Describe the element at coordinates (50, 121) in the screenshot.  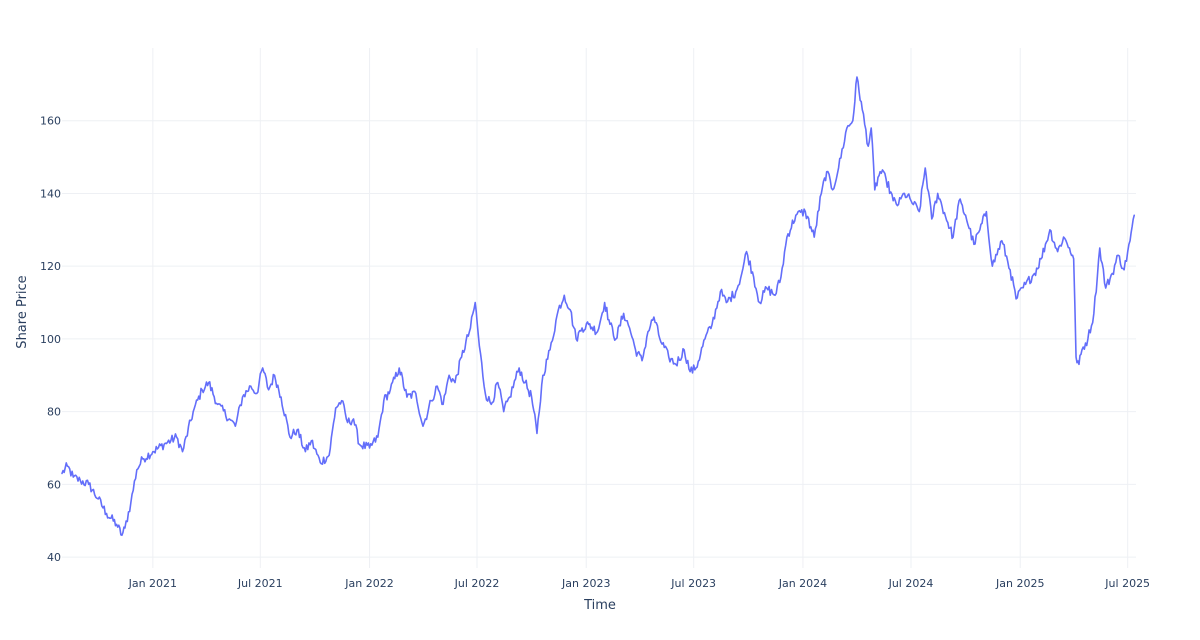
I see `y-tick-label: 160` at that location.